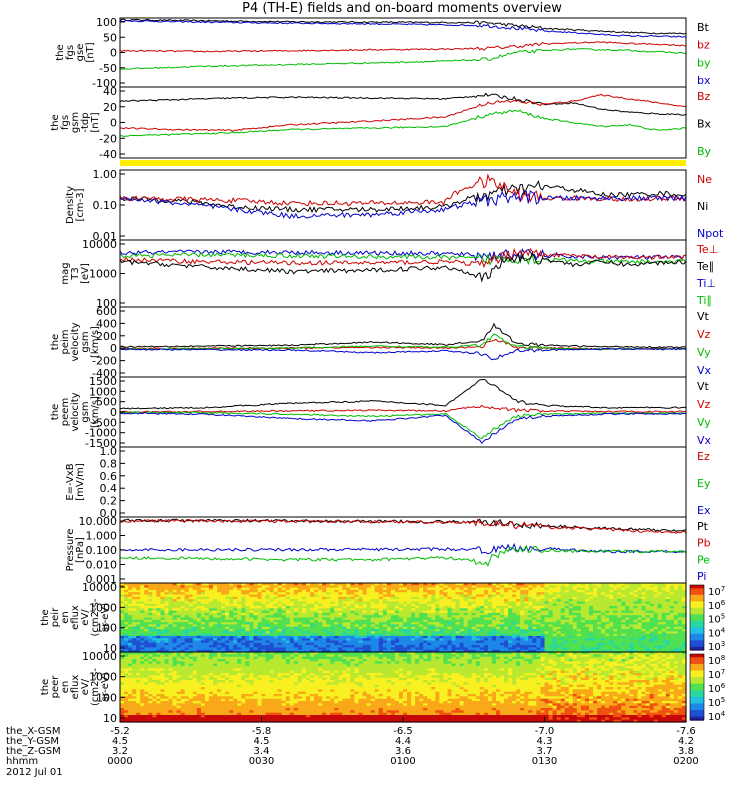  Describe the element at coordinates (105, 174) in the screenshot. I see `y-tick-label: 1.00` at that location.